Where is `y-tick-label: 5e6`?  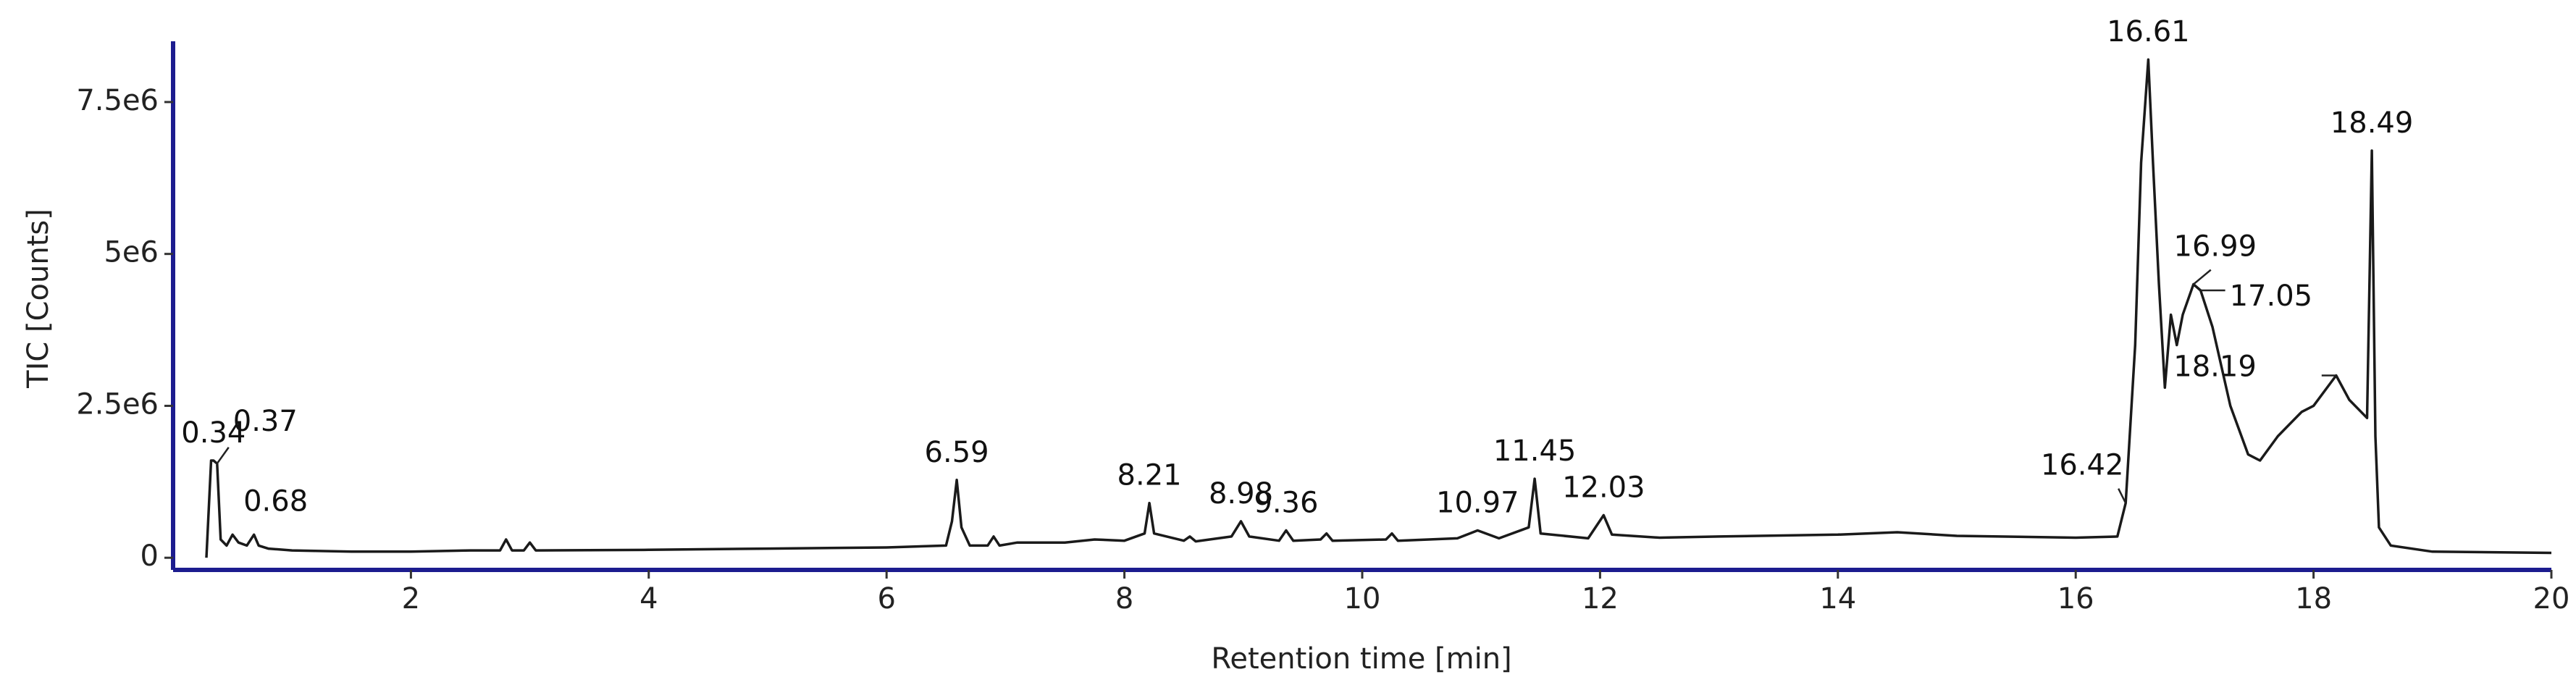
y-tick-label: 5e6 is located at coordinates (131, 252).